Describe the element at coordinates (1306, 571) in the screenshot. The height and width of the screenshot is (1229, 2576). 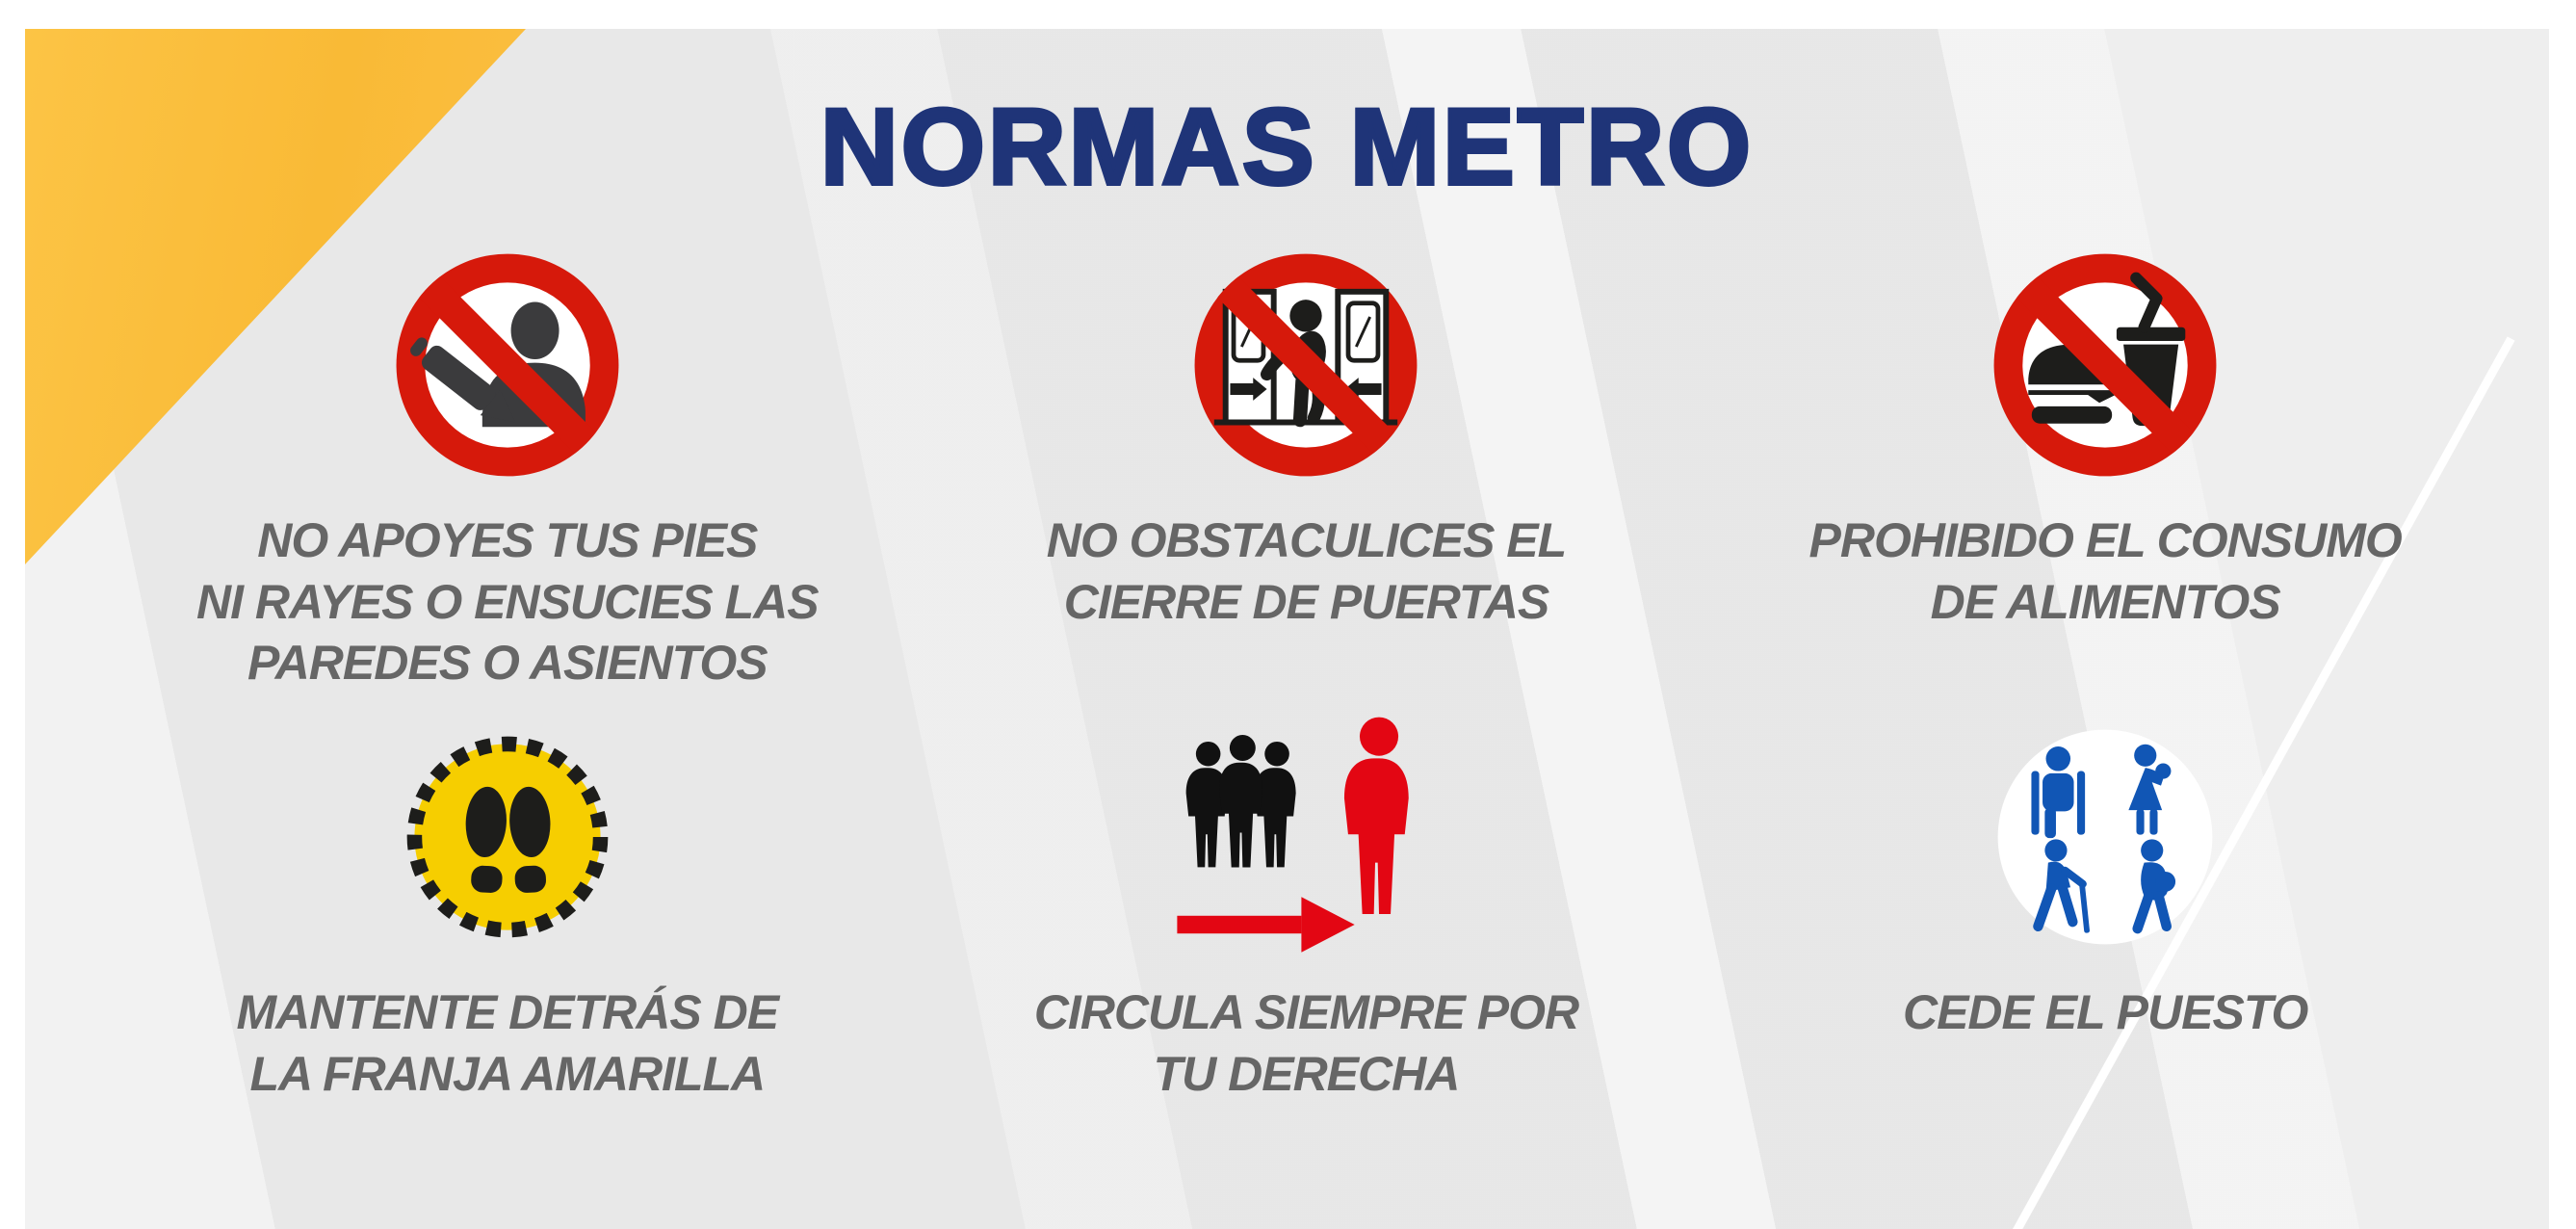
I see `rule-caption: NO OBSTACULICES EL CIERRE DE PUERTAS` at that location.